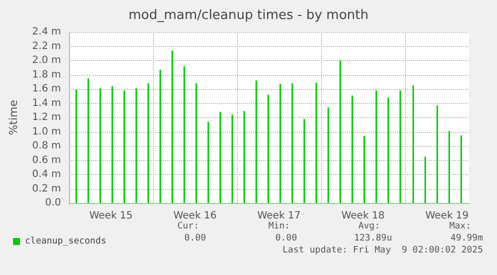 This screenshot has width=497, height=275. I want to click on y-tick-label: 0.6 m, so click(46, 160).